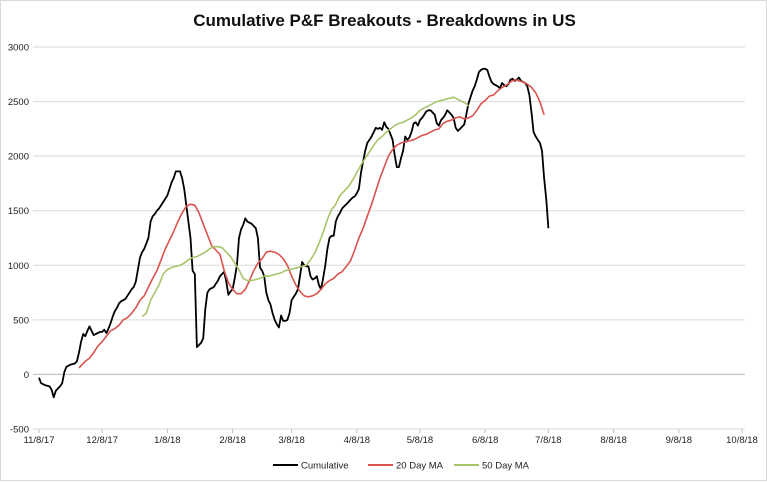  I want to click on y-tick-label: 1000, so click(18, 266).